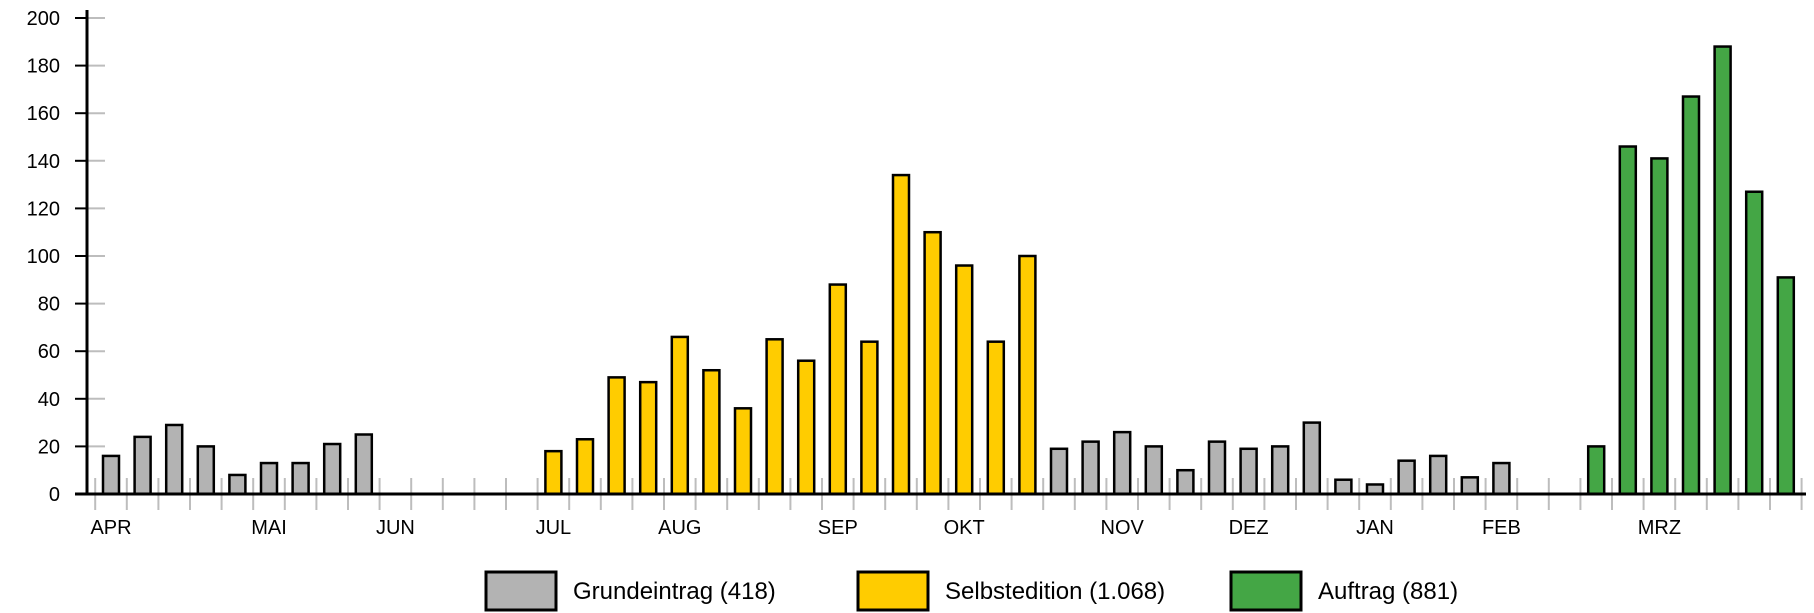 Image resolution: width=1814 pixels, height=613 pixels. Describe the element at coordinates (49, 447) in the screenshot. I see `y-tick-label: 20` at that location.